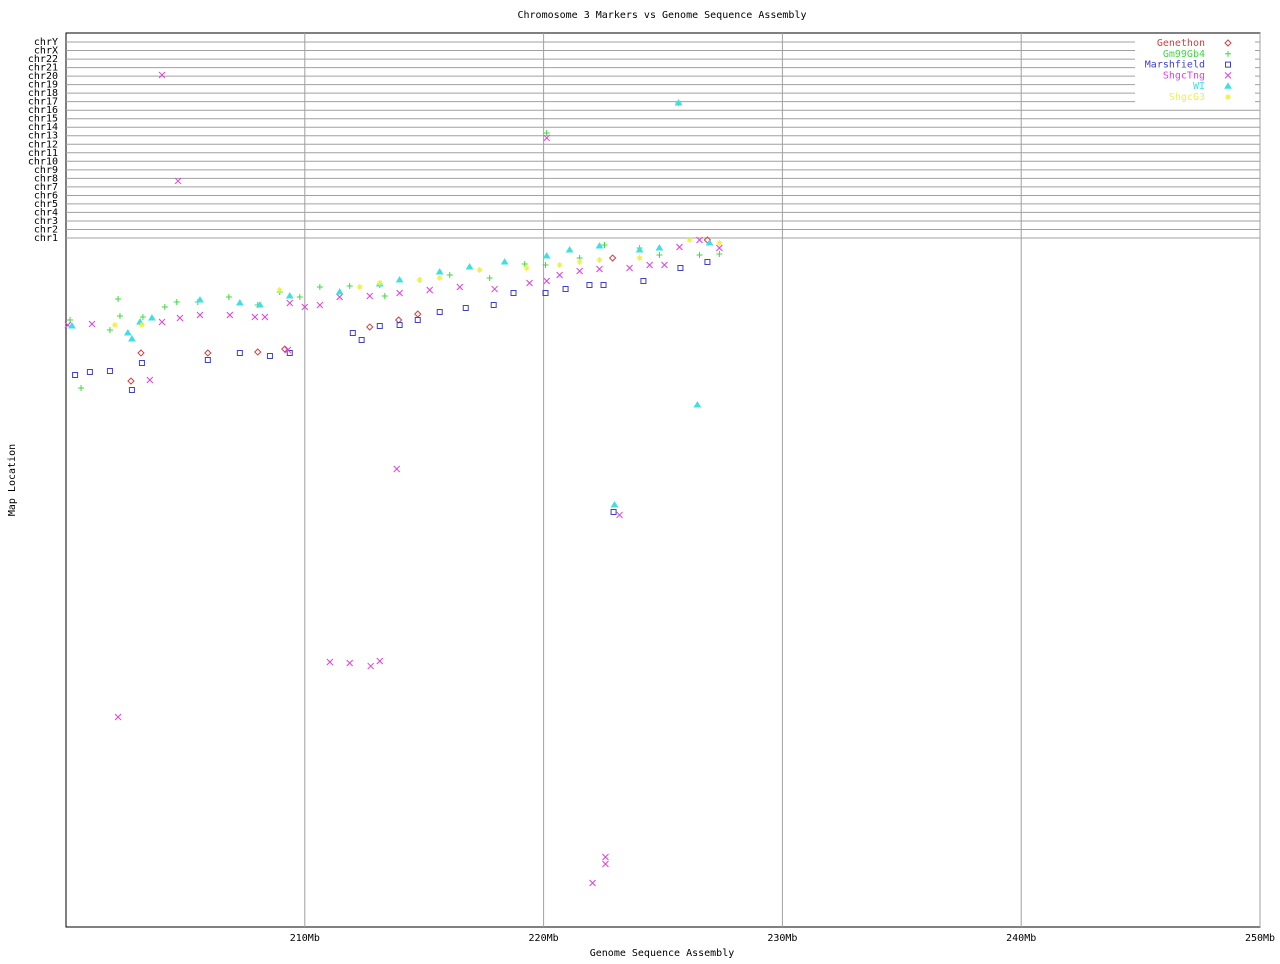 The image size is (1280, 964). What do you see at coordinates (46, 42) in the screenshot?
I see `y-tick-label: chrY` at bounding box center [46, 42].